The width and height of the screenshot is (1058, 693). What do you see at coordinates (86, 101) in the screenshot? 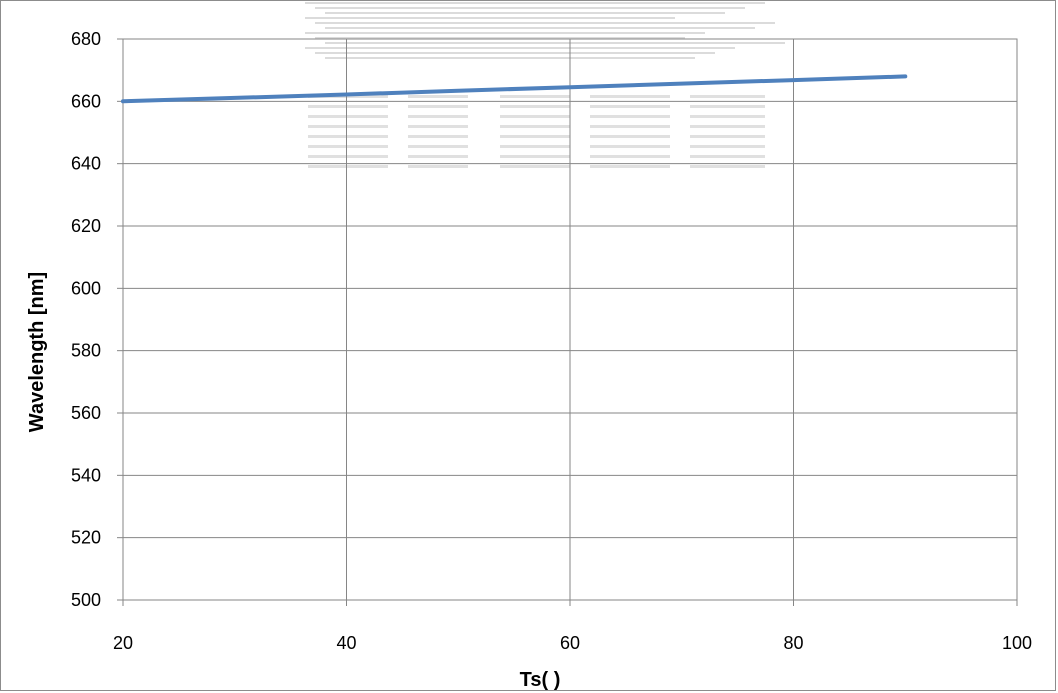
I see `y-tick-label: 660` at bounding box center [86, 101].